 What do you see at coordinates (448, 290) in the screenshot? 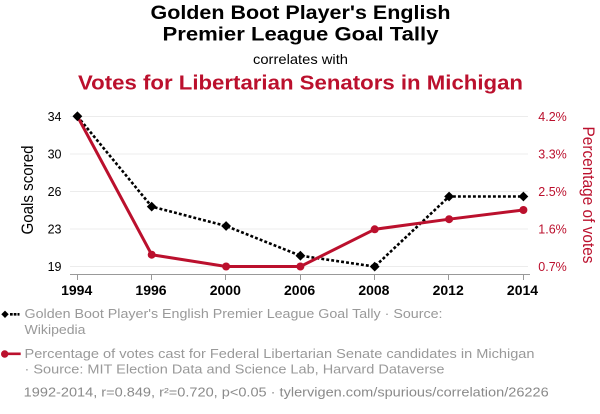
I see `svg-text: 2012` at bounding box center [448, 290].